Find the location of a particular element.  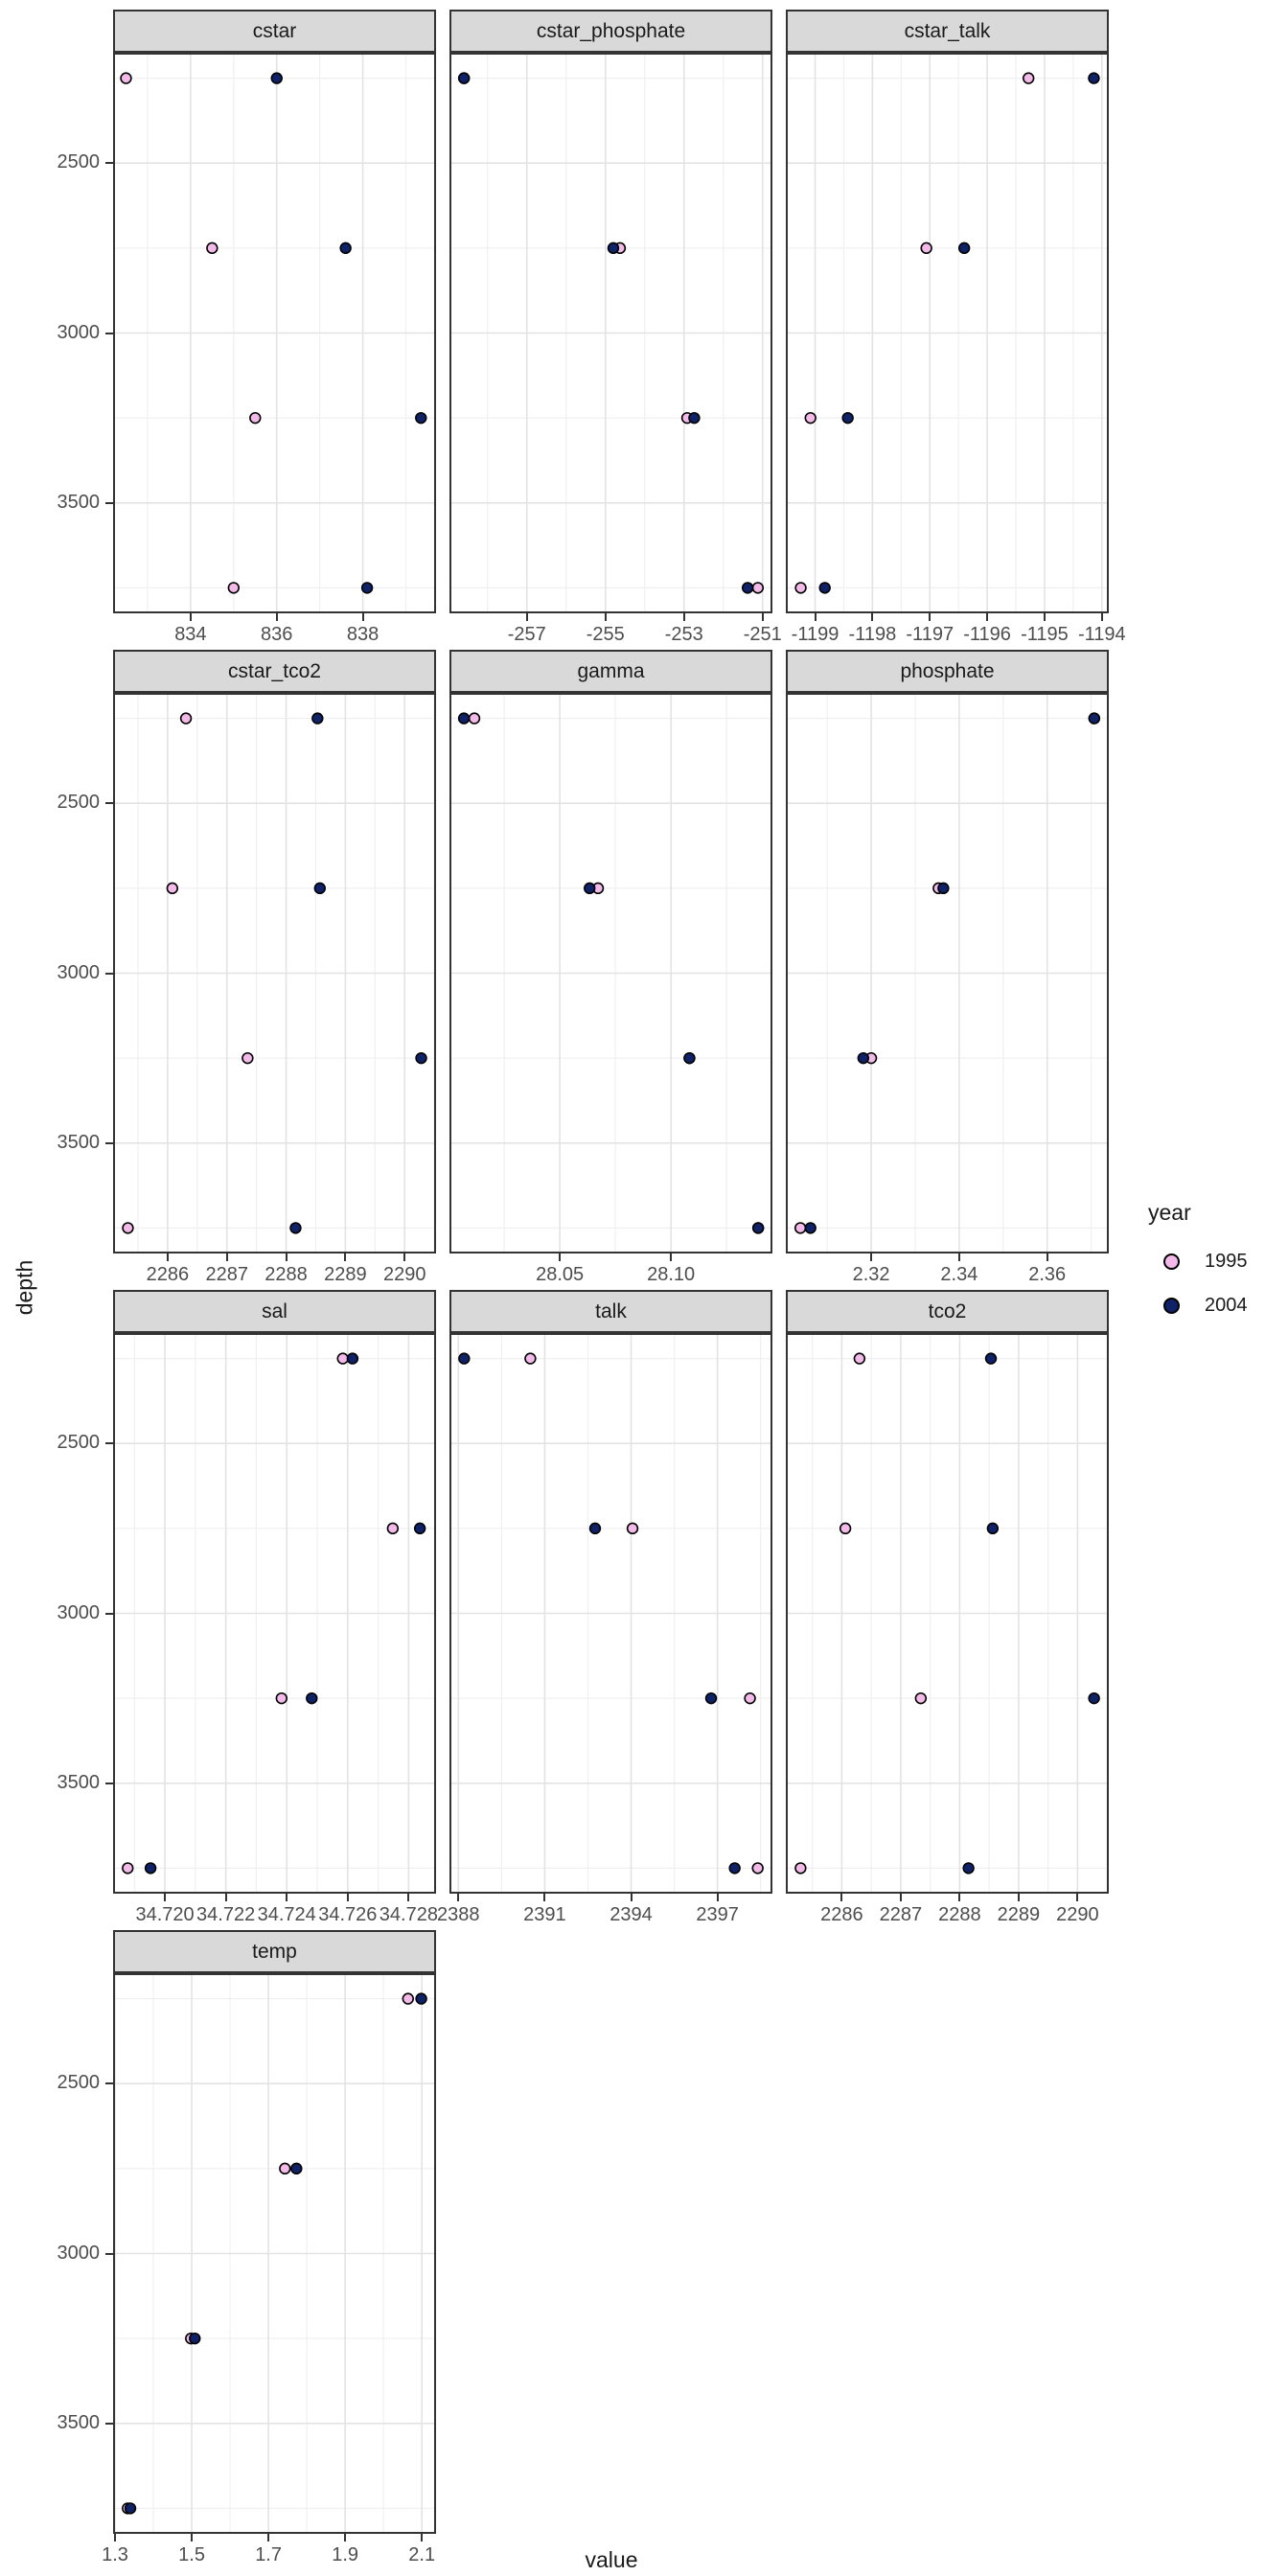

facet-strip-cstar_tco2: cstar_tco2 is located at coordinates (274, 671).